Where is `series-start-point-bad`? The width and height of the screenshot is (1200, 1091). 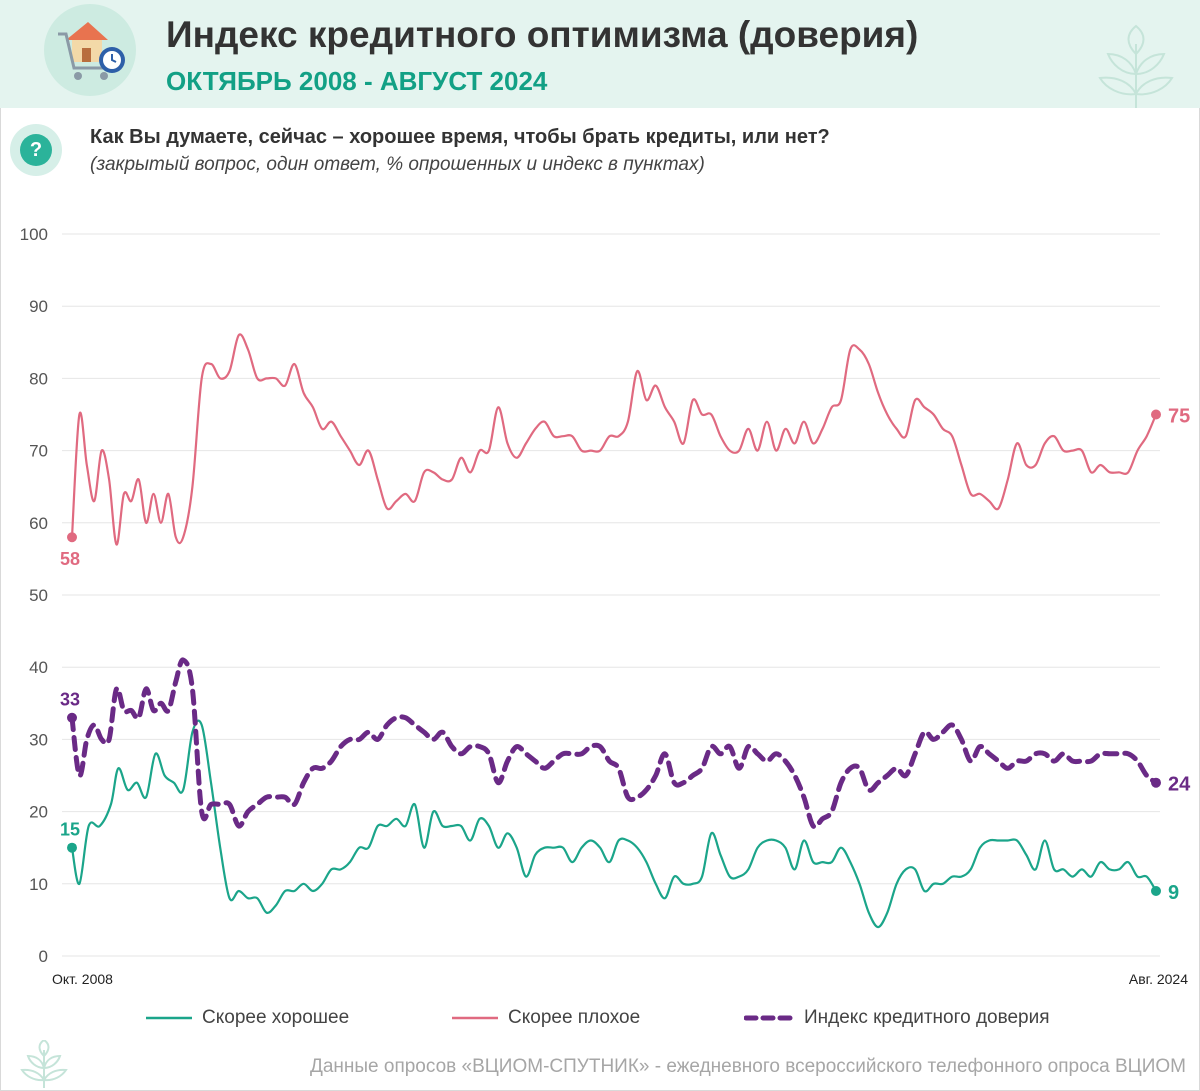
series-start-point-bad is located at coordinates (72, 537).